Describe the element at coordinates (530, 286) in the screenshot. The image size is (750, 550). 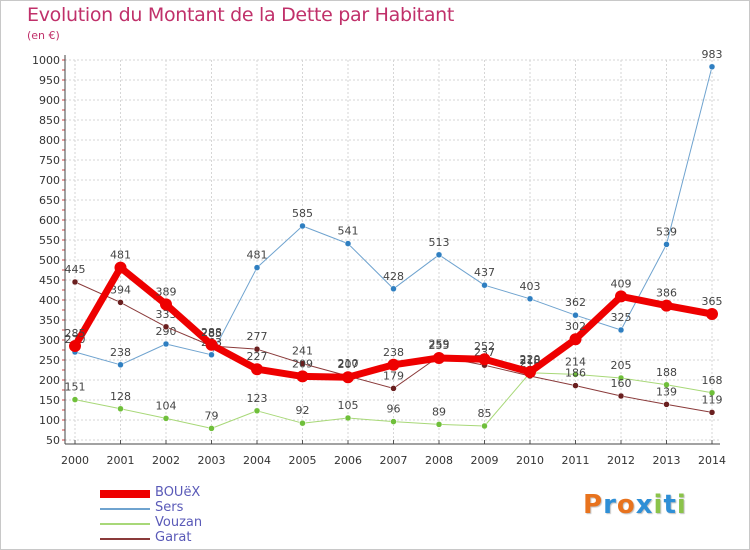
I see `data-label-sers: 403` at that location.